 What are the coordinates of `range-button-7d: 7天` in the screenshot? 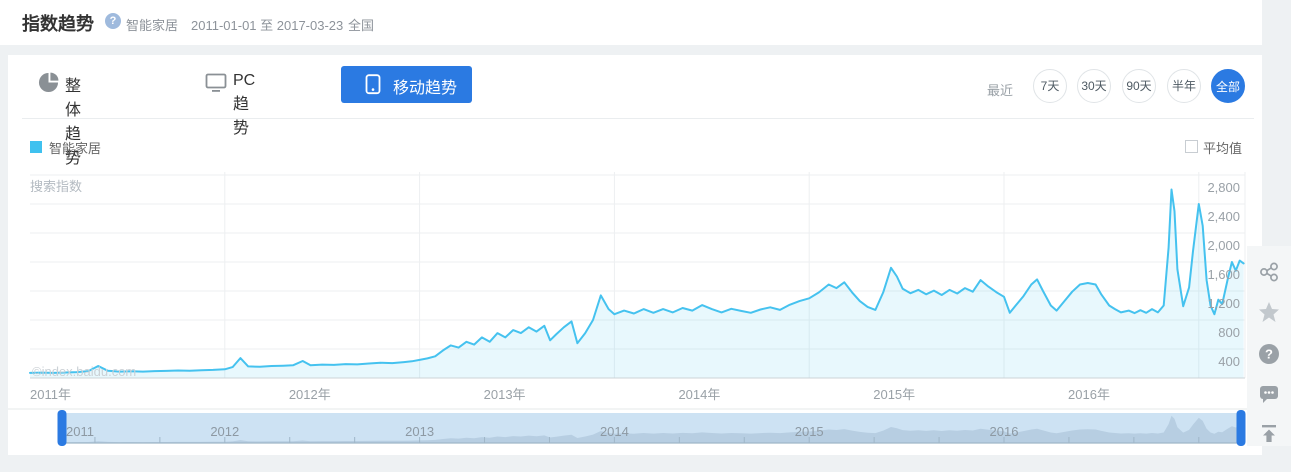 It's located at (1050, 86).